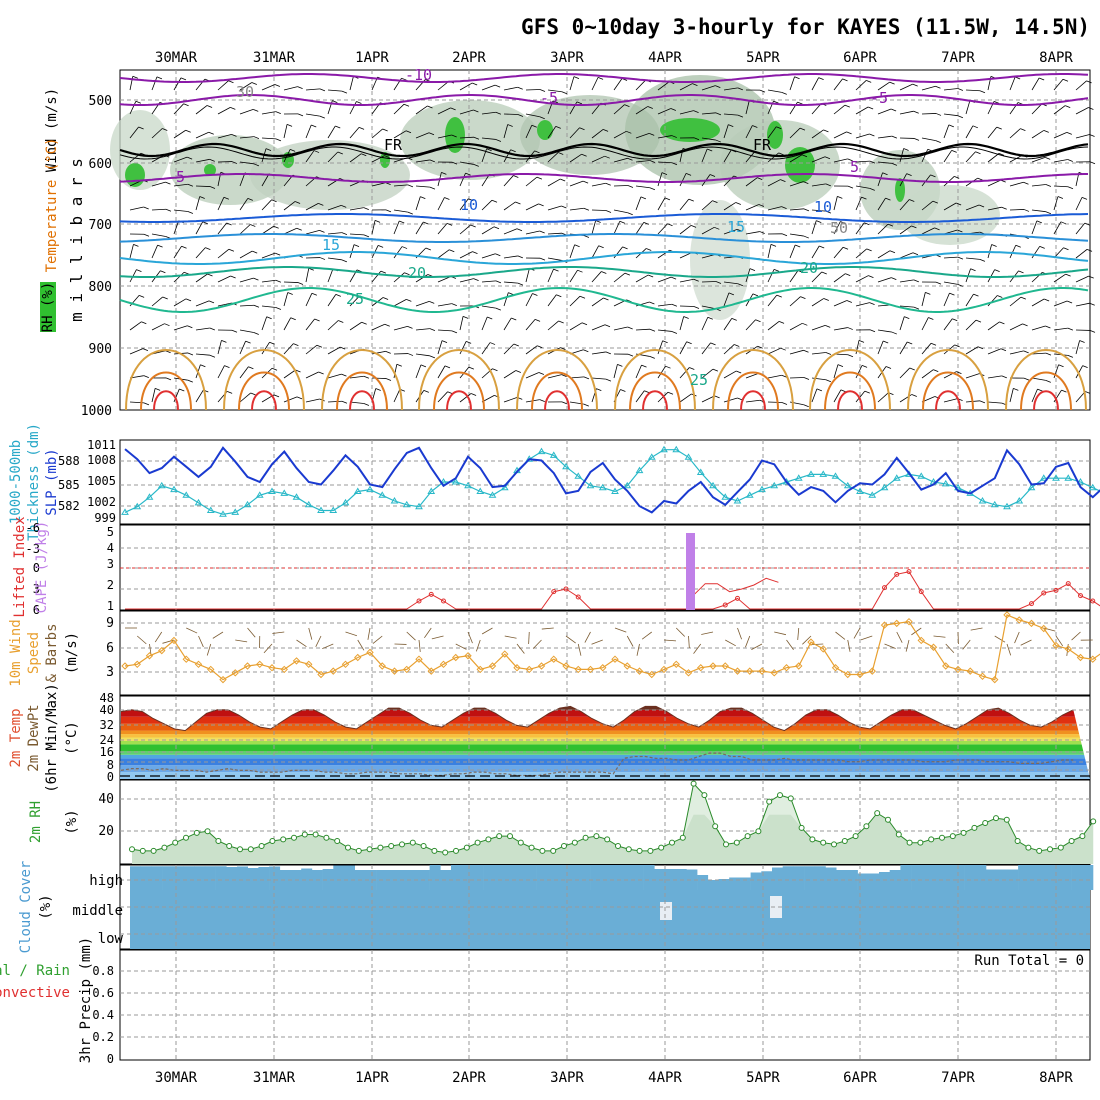  Describe the element at coordinates (605, 769) in the screenshot. I see `temp-band` at that location.